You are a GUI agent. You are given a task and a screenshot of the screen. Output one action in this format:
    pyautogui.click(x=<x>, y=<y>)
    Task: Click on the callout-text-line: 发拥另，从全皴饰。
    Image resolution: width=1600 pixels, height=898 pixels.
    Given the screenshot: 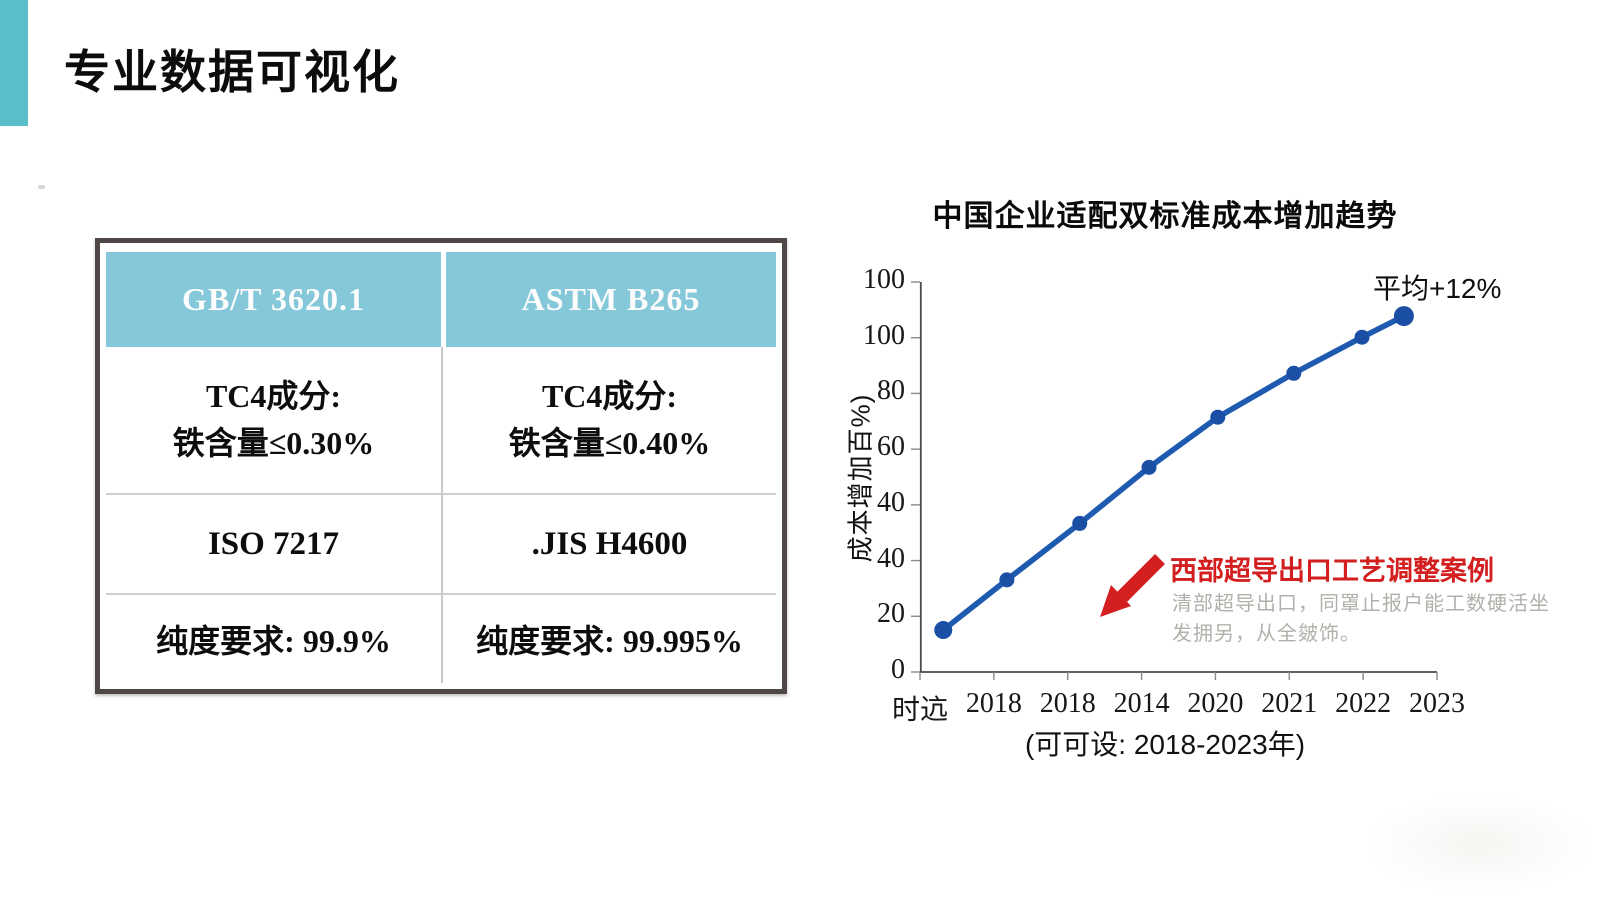 What is the action you would take?
    pyautogui.click(x=1266, y=634)
    